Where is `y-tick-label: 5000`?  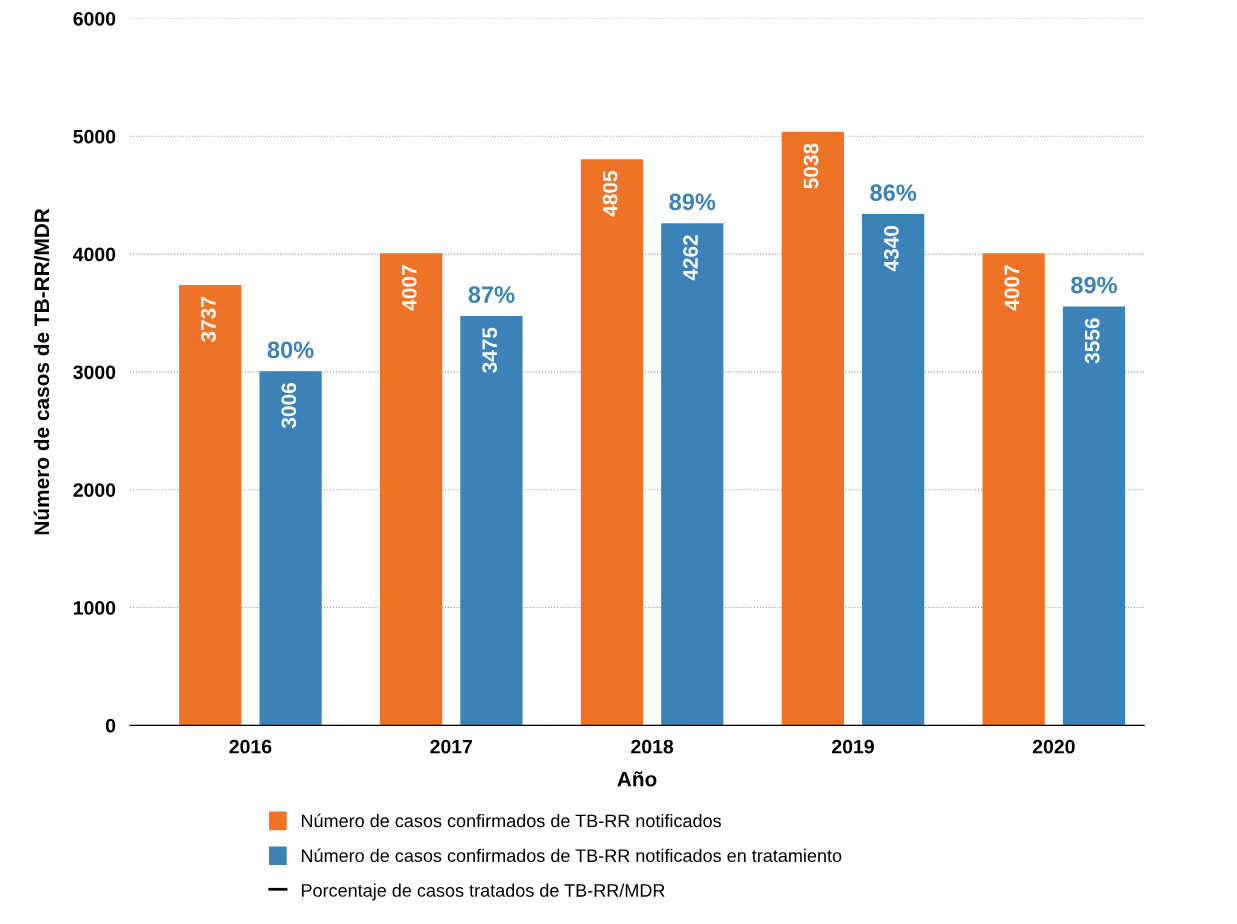
y-tick-label: 5000 is located at coordinates (94, 136).